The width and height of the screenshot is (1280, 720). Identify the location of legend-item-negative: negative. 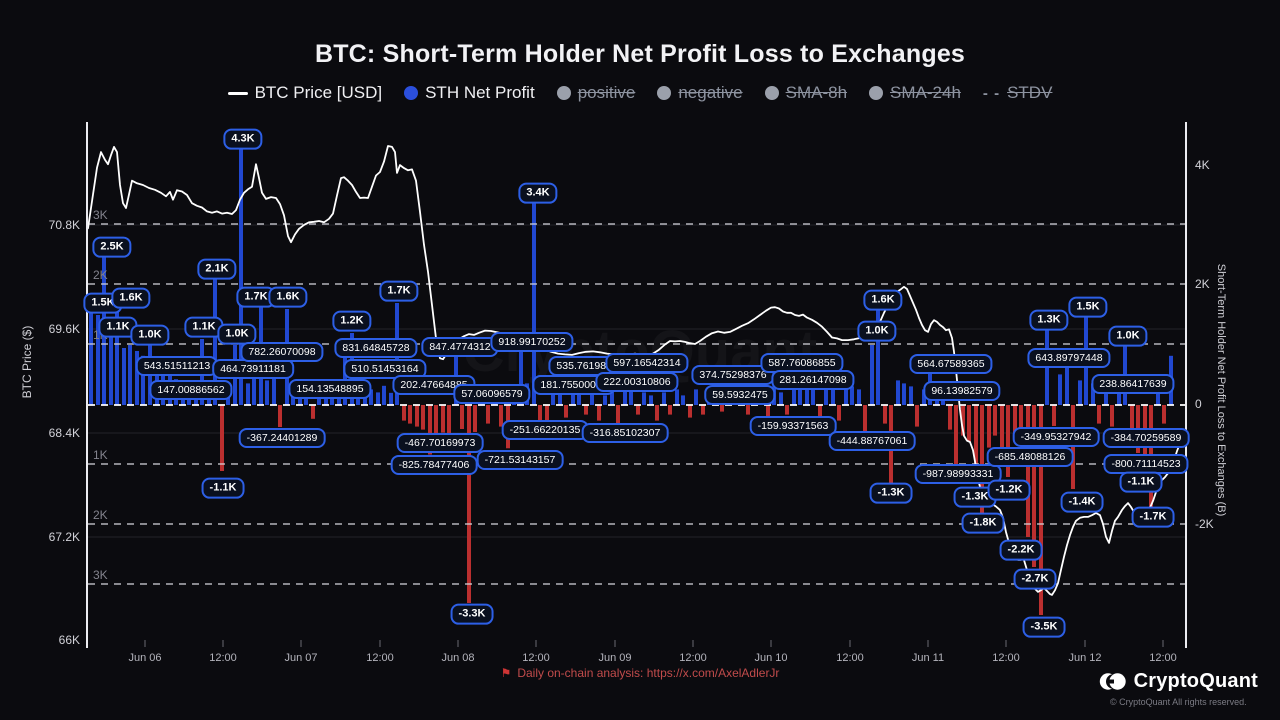
(700, 93).